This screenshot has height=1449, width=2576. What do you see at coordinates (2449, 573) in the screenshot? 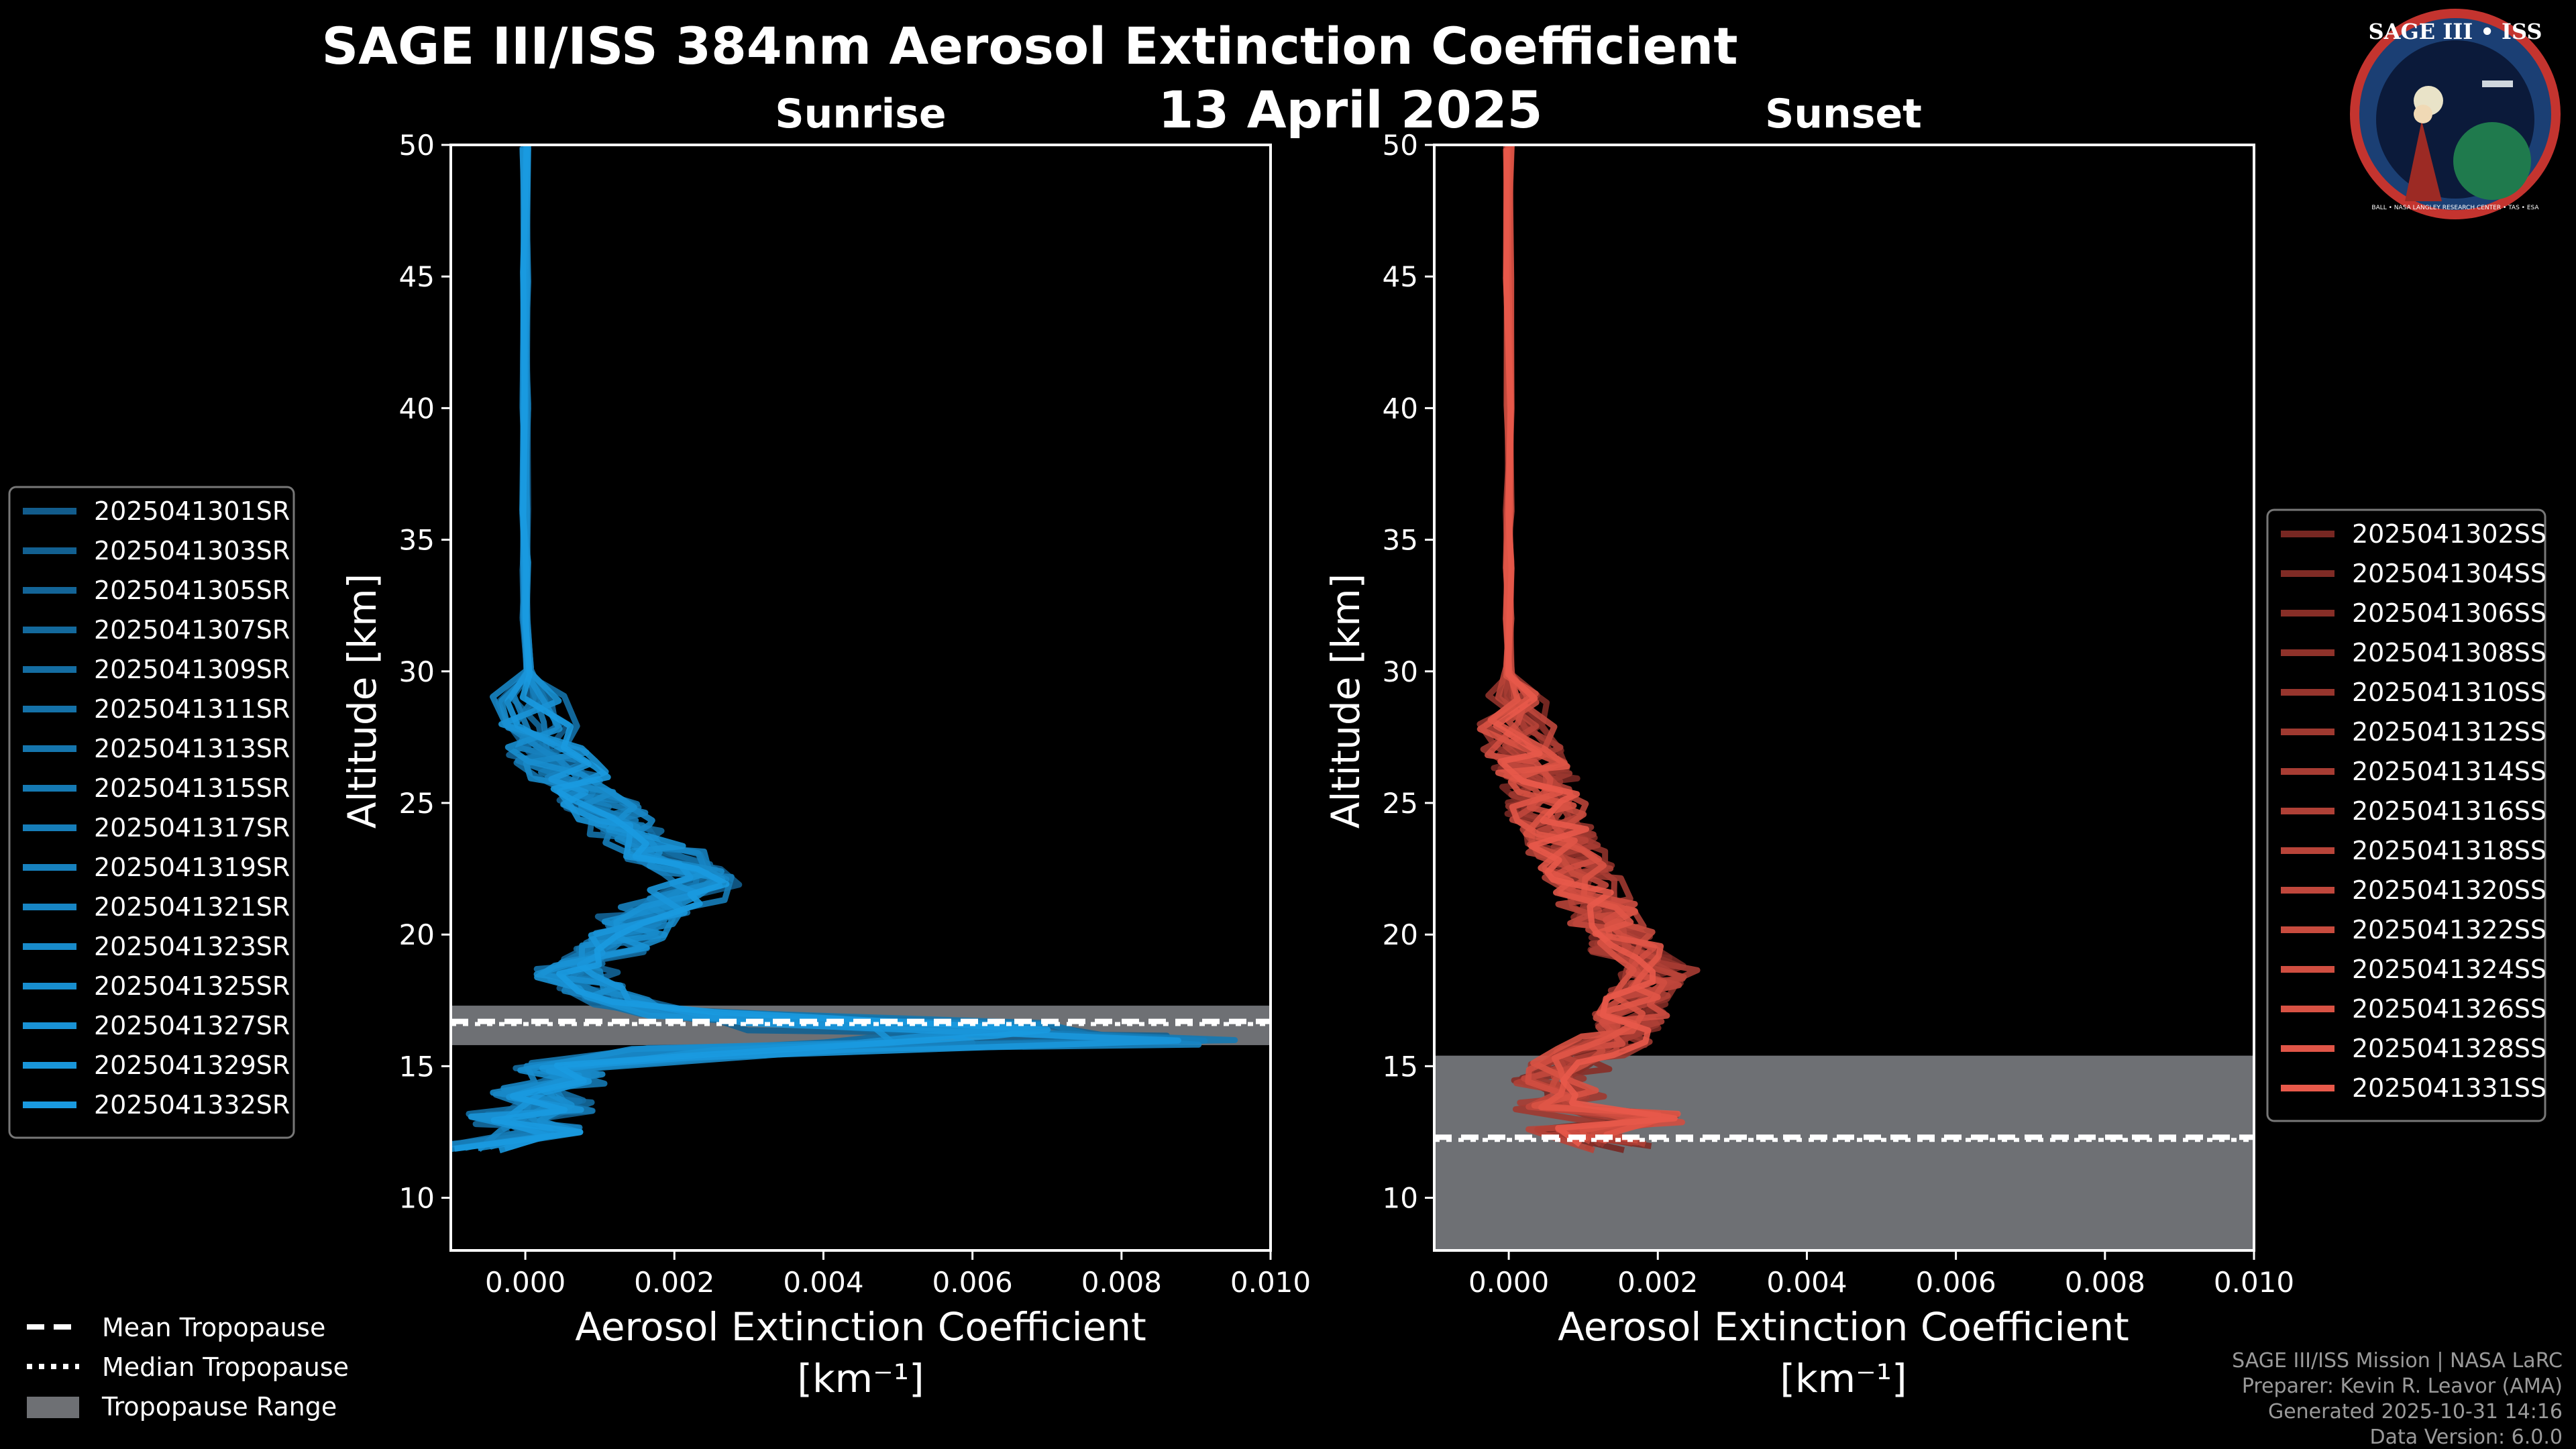
I see `sunset-legend-label: 2025041304SS` at bounding box center [2449, 573].